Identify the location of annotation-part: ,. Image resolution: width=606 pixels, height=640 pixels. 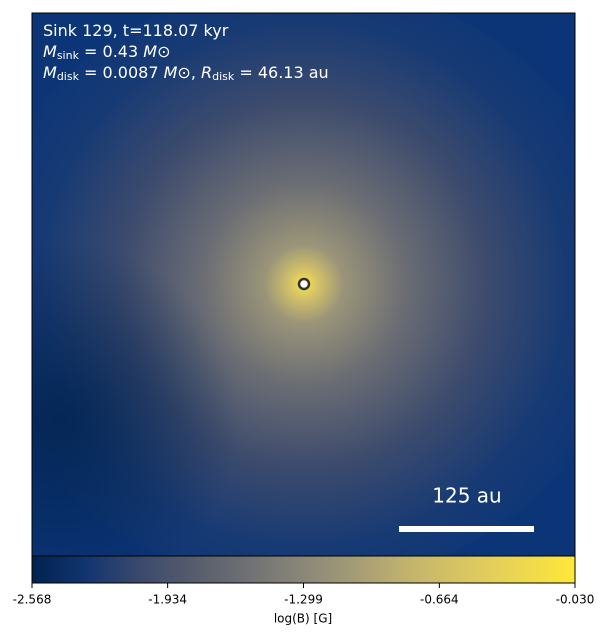
(196, 72).